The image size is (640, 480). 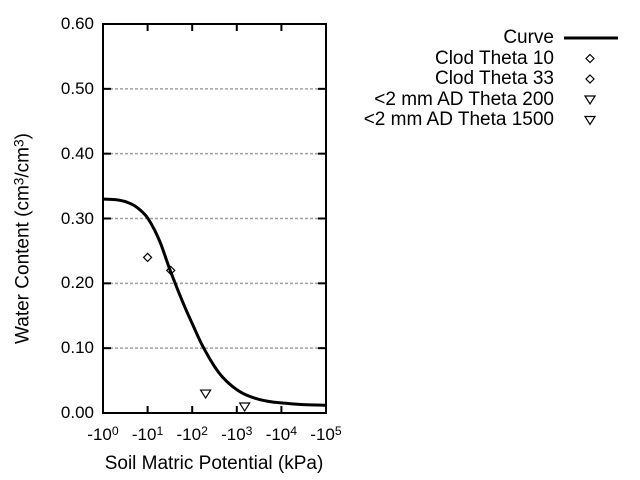 What do you see at coordinates (528, 37) in the screenshot?
I see `legend-label: Curve` at bounding box center [528, 37].